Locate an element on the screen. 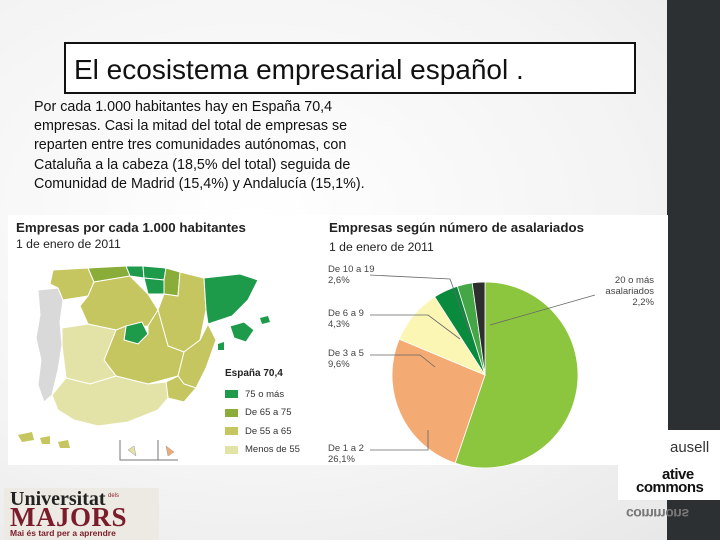 The width and height of the screenshot is (720, 540). logo-tagline: Mai és tard per a aprendre is located at coordinates (63, 533).